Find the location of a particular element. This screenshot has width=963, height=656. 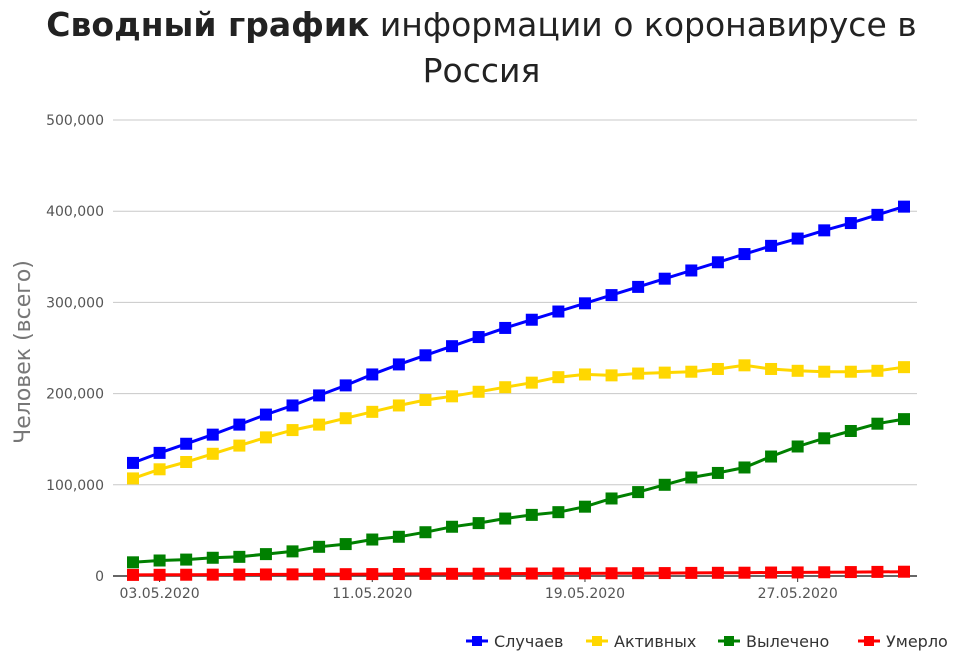

legend-label: Активных is located at coordinates (655, 641).